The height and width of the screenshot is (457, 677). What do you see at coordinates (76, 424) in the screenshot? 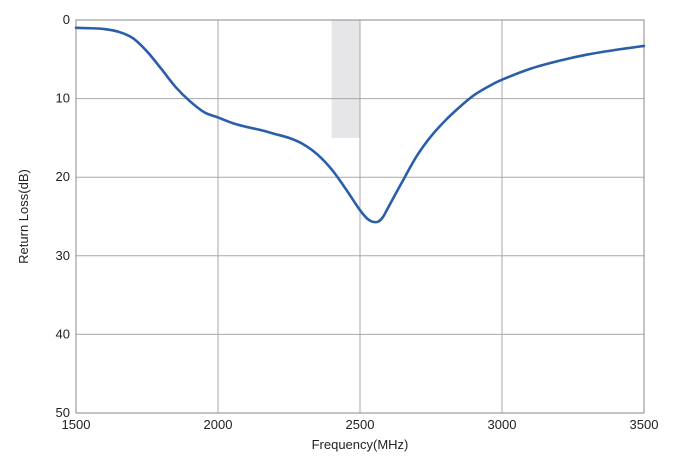
I see `x-tick-label-1500: 1500` at bounding box center [76, 424].